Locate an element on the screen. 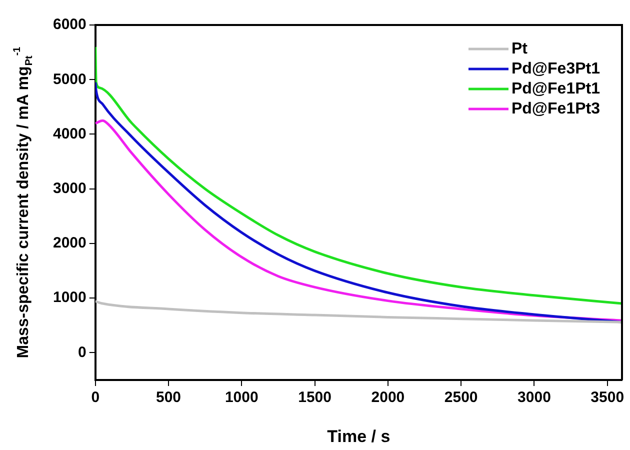 The width and height of the screenshot is (630, 450). x-tick-label: 500 is located at coordinates (169, 397).